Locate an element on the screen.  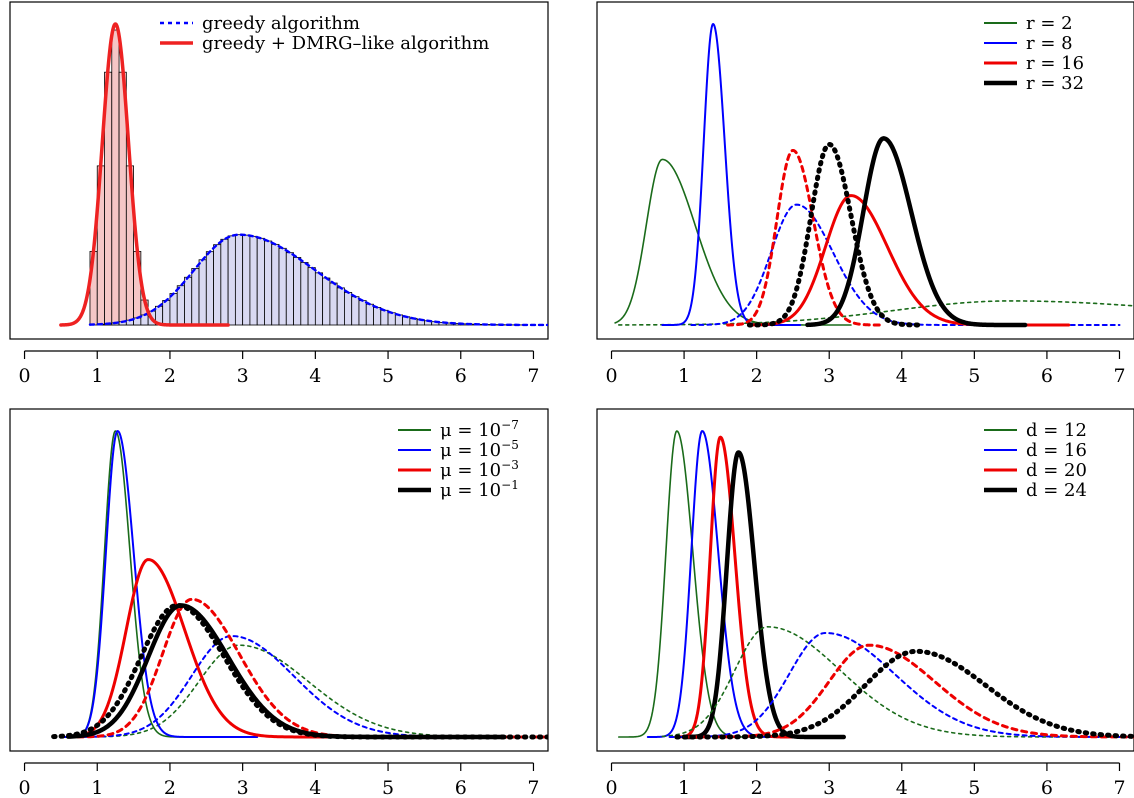
legend-exponent: −1 is located at coordinates (510, 485).